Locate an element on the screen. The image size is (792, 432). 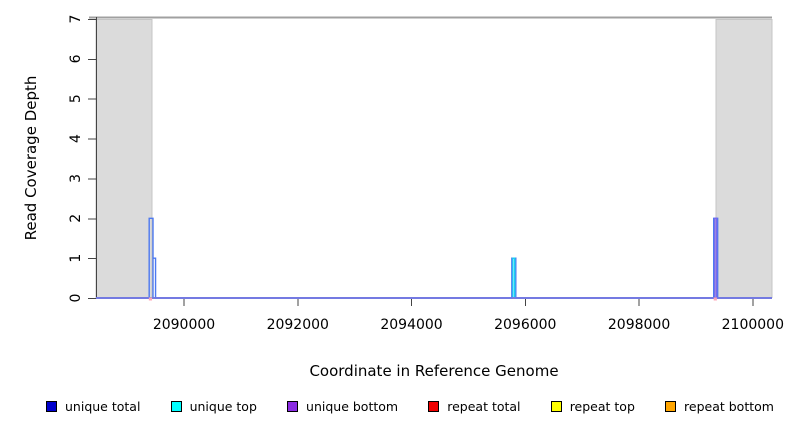
legend-item-repeat-bottom: repeat bottom is located at coordinates (719, 406).